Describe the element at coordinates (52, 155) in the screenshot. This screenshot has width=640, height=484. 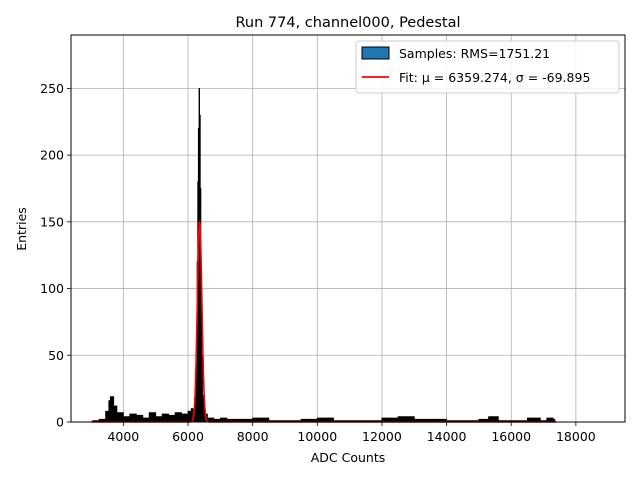
I see `y-tick-label: 200` at that location.